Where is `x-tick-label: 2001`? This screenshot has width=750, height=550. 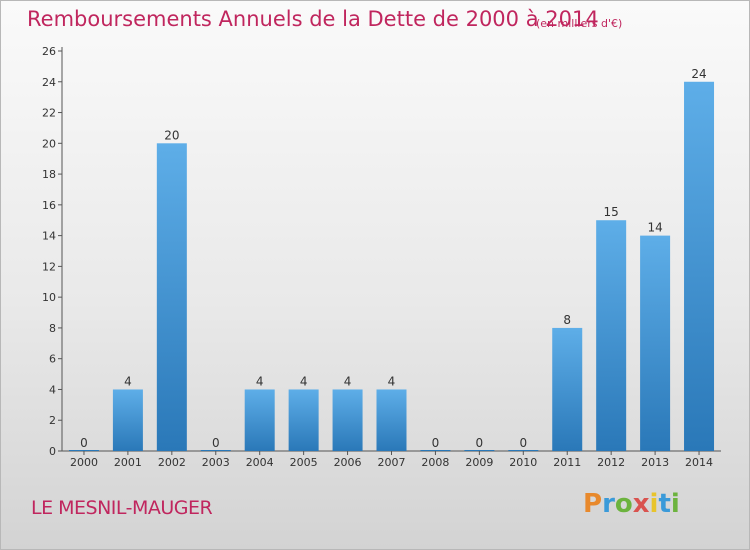
x-tick-label: 2001 is located at coordinates (128, 462).